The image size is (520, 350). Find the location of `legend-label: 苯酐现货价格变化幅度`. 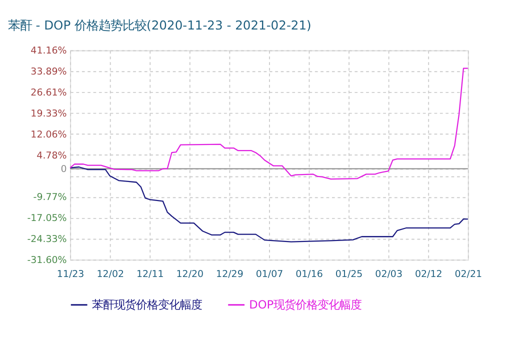

legend-label: 苯酐现货价格变化幅度 is located at coordinates (147, 305).